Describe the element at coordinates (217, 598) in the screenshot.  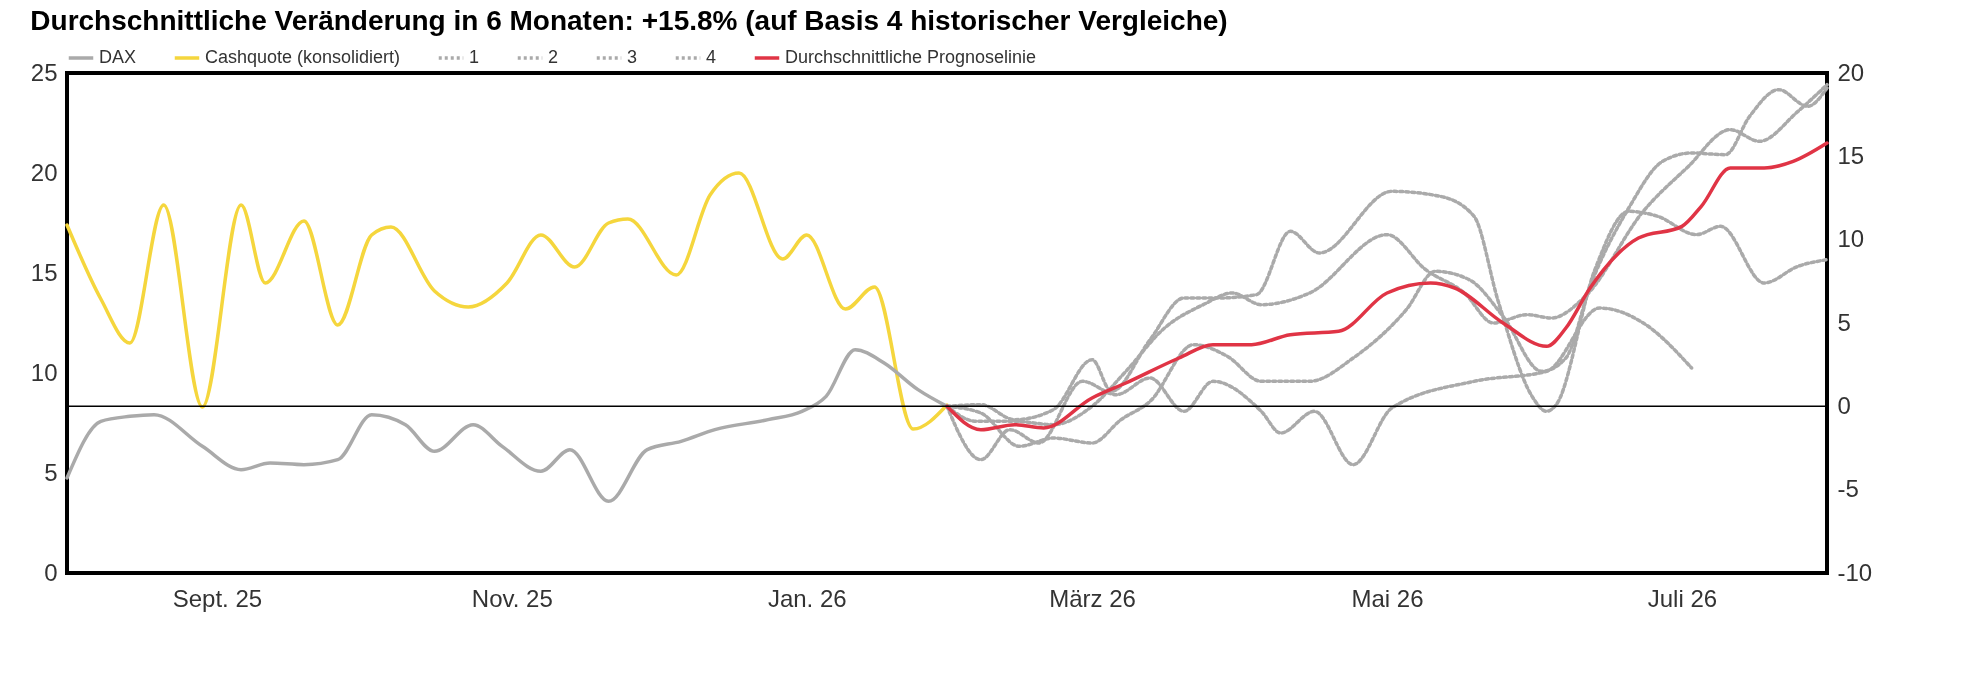
I see `x-tick-label: Sept. 25` at that location.